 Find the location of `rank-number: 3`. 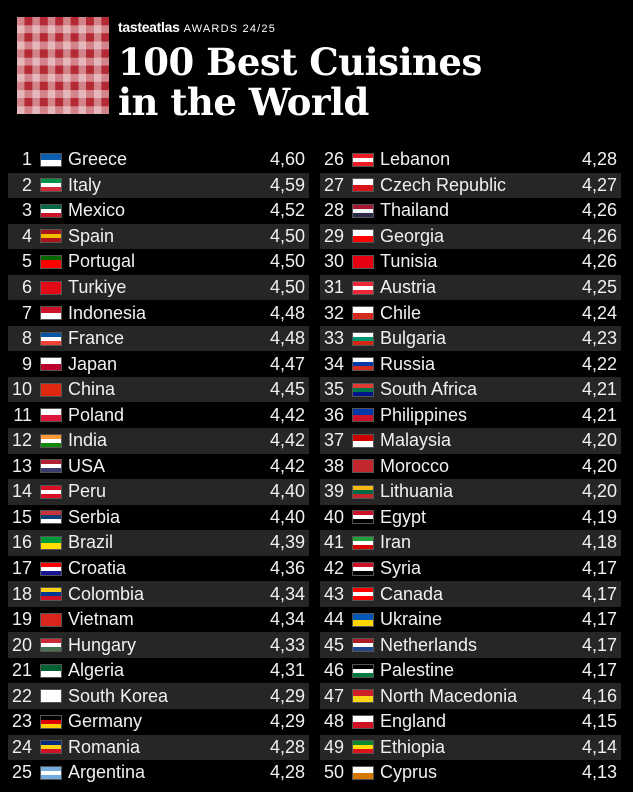

rank-number: 3 is located at coordinates (26, 210).